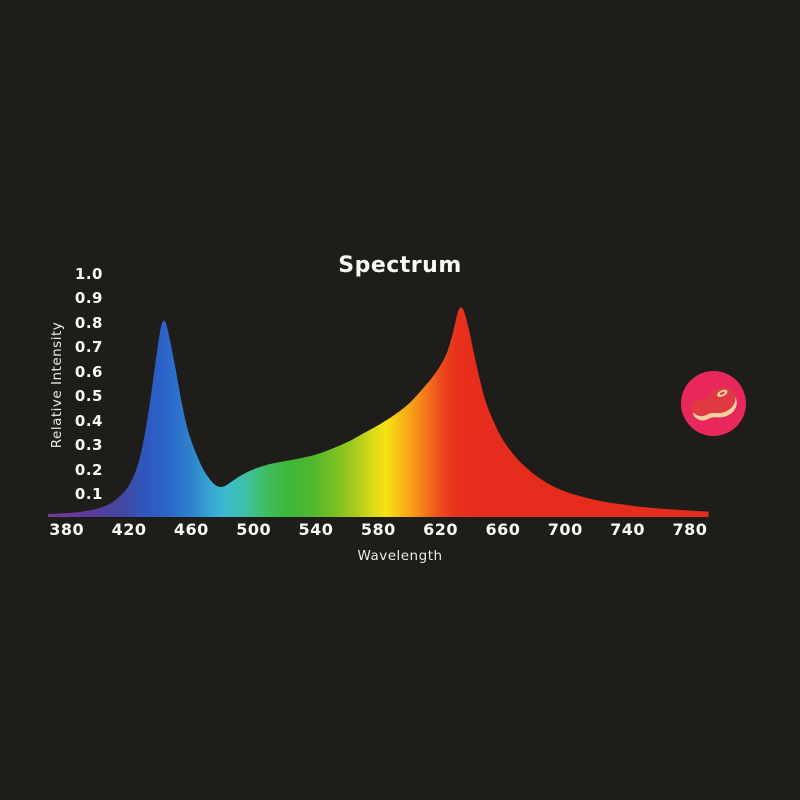  Describe the element at coordinates (565, 529) in the screenshot. I see `x-tick-label: 700` at that location.